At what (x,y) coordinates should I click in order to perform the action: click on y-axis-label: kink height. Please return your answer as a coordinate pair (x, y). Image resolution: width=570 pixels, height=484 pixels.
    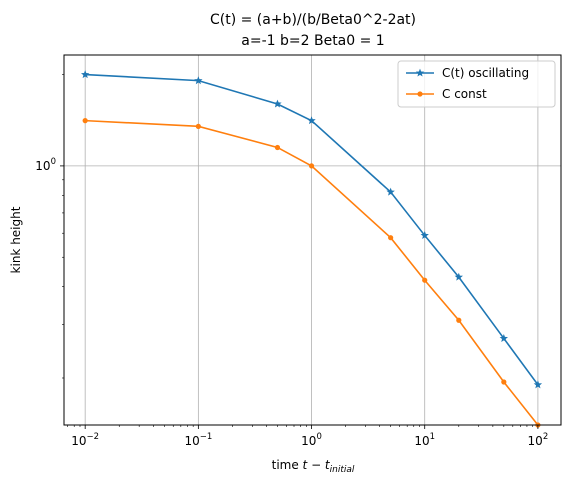
    Looking at the image, I should click on (16, 239).